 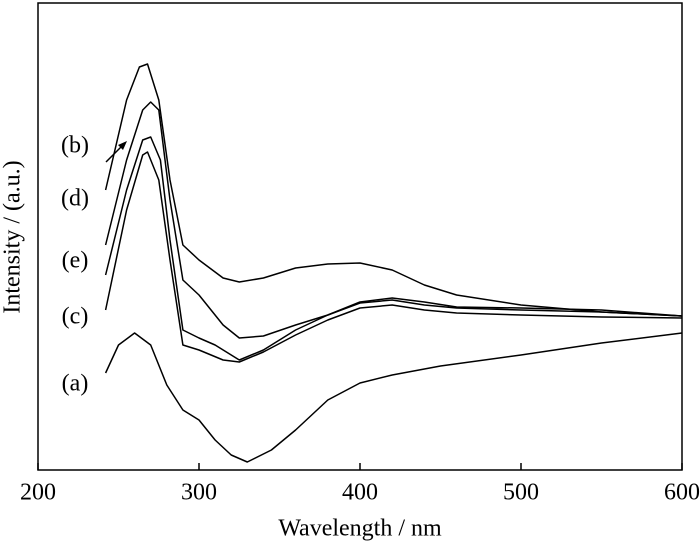 I want to click on series-label: (e), so click(x=75, y=261).